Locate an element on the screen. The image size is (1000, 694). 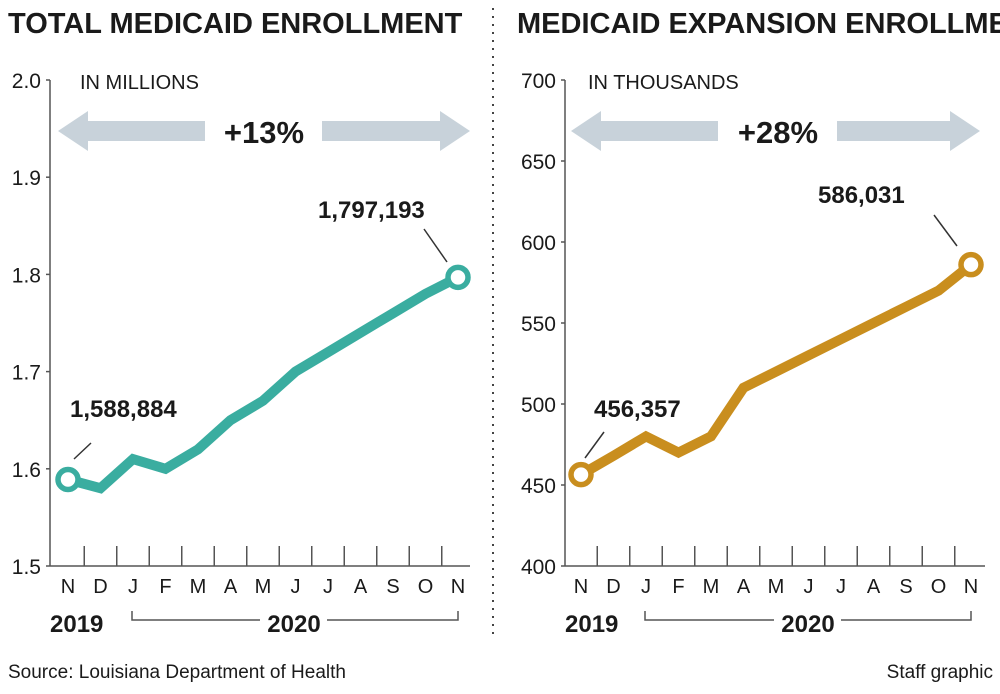
left-change-arrow is located at coordinates (264, 131).